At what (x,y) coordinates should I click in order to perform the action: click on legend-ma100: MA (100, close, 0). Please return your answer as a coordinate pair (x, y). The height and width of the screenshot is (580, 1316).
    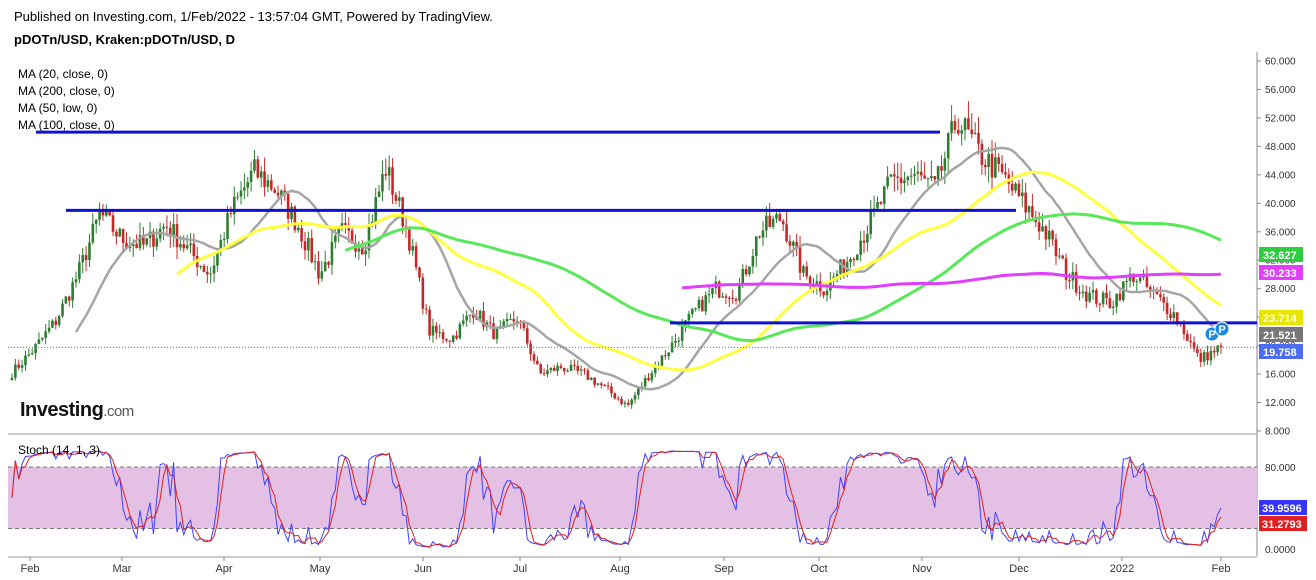
    Looking at the image, I should click on (66, 125).